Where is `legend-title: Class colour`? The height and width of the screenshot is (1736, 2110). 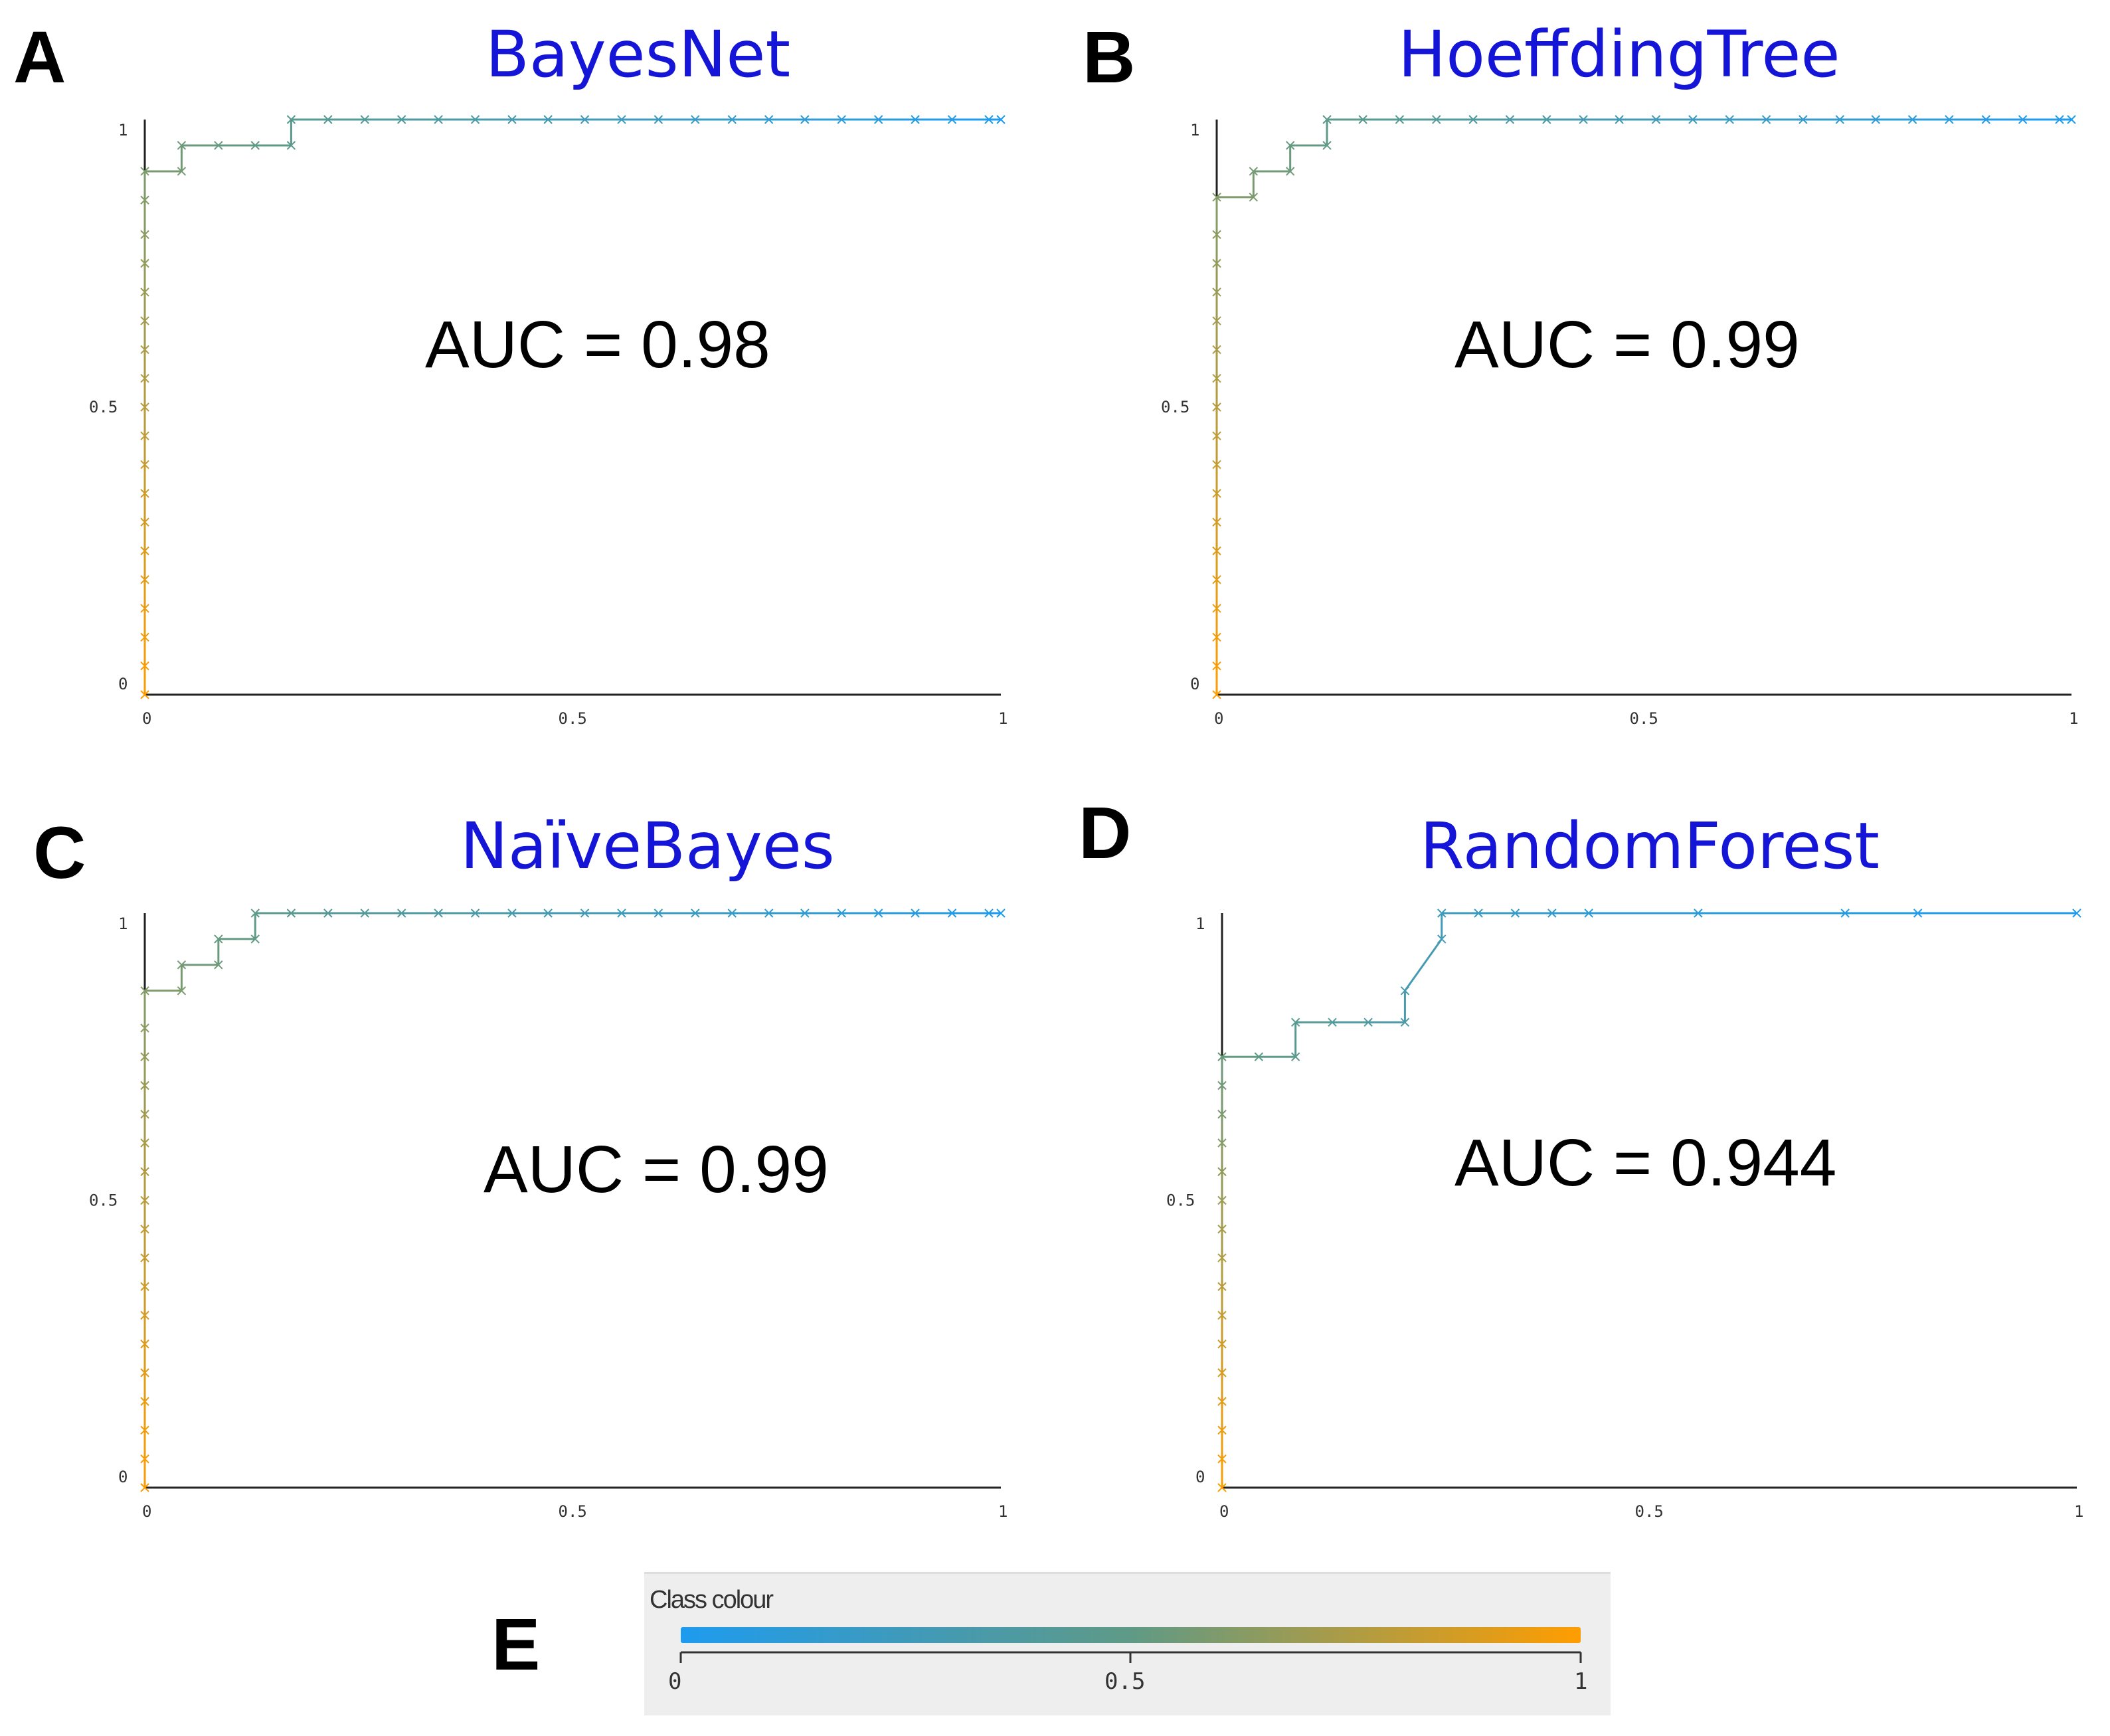
legend-title: Class colour is located at coordinates (712, 1600).